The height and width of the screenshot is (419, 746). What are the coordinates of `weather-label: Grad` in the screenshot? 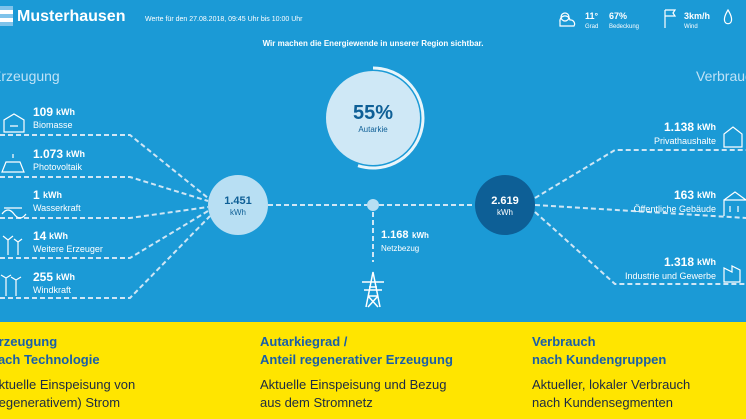 It's located at (592, 27).